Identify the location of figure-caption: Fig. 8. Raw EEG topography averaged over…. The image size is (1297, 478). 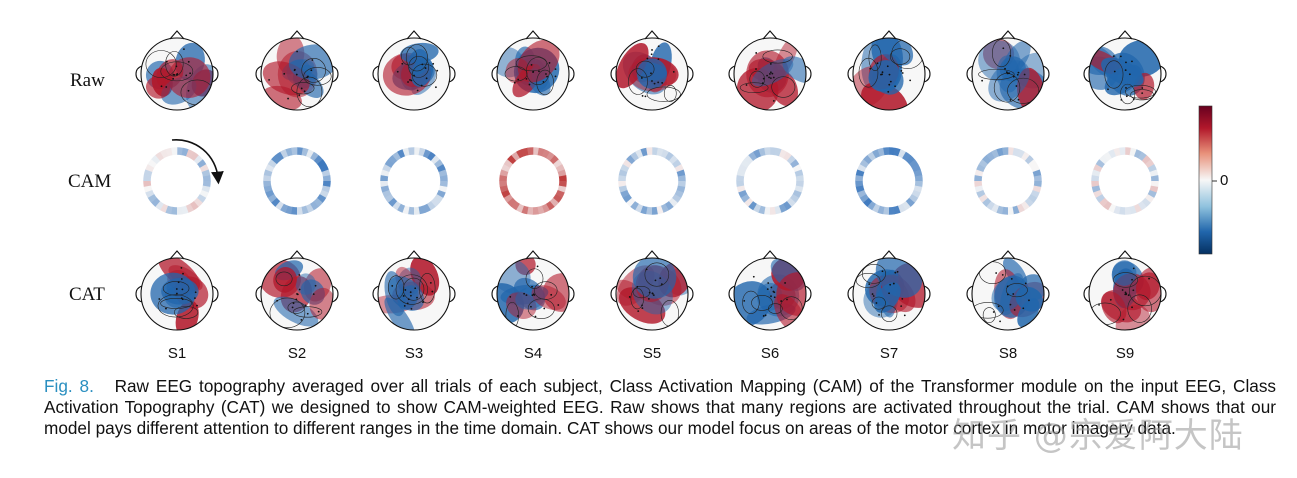
(660, 407).